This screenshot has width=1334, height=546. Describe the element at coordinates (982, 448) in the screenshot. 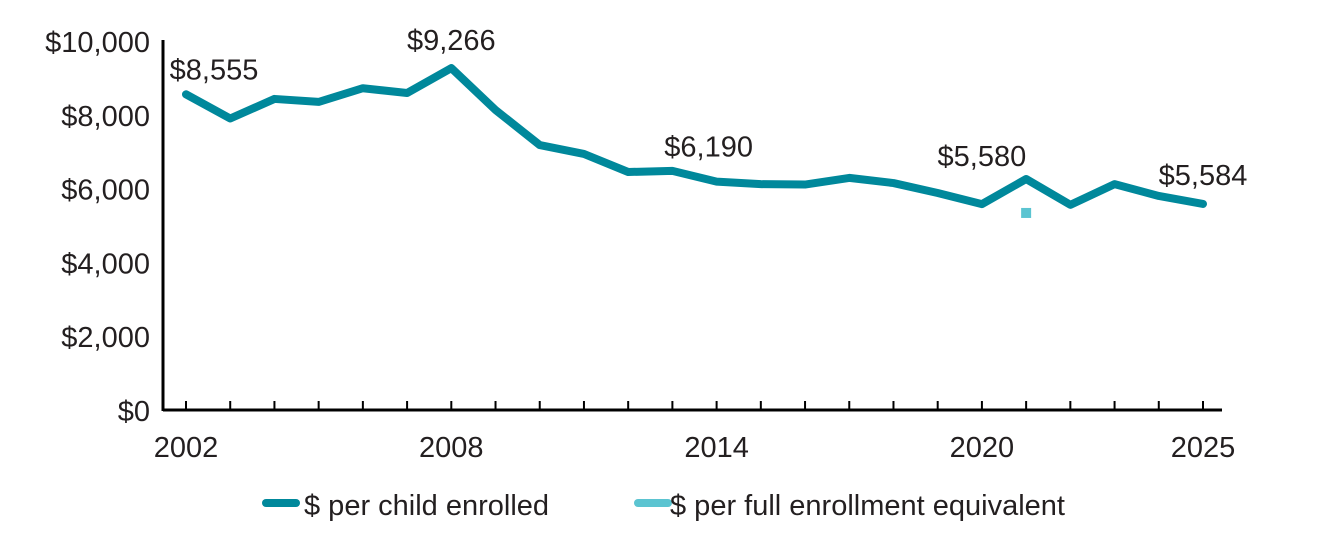

I see `x-tick-label: 2020` at that location.